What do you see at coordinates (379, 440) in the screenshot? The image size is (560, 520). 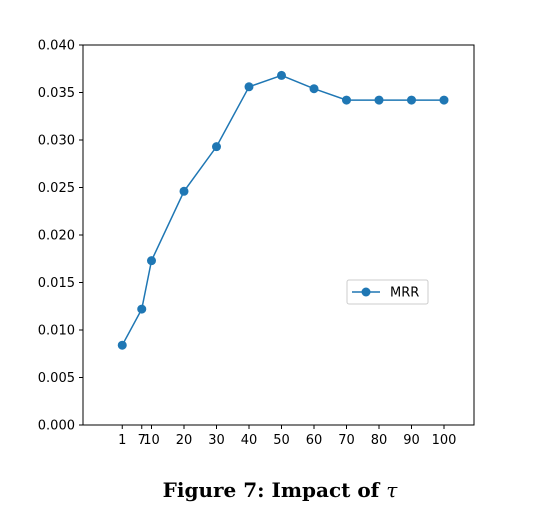 I see `x-tick-label: 80` at bounding box center [379, 440].